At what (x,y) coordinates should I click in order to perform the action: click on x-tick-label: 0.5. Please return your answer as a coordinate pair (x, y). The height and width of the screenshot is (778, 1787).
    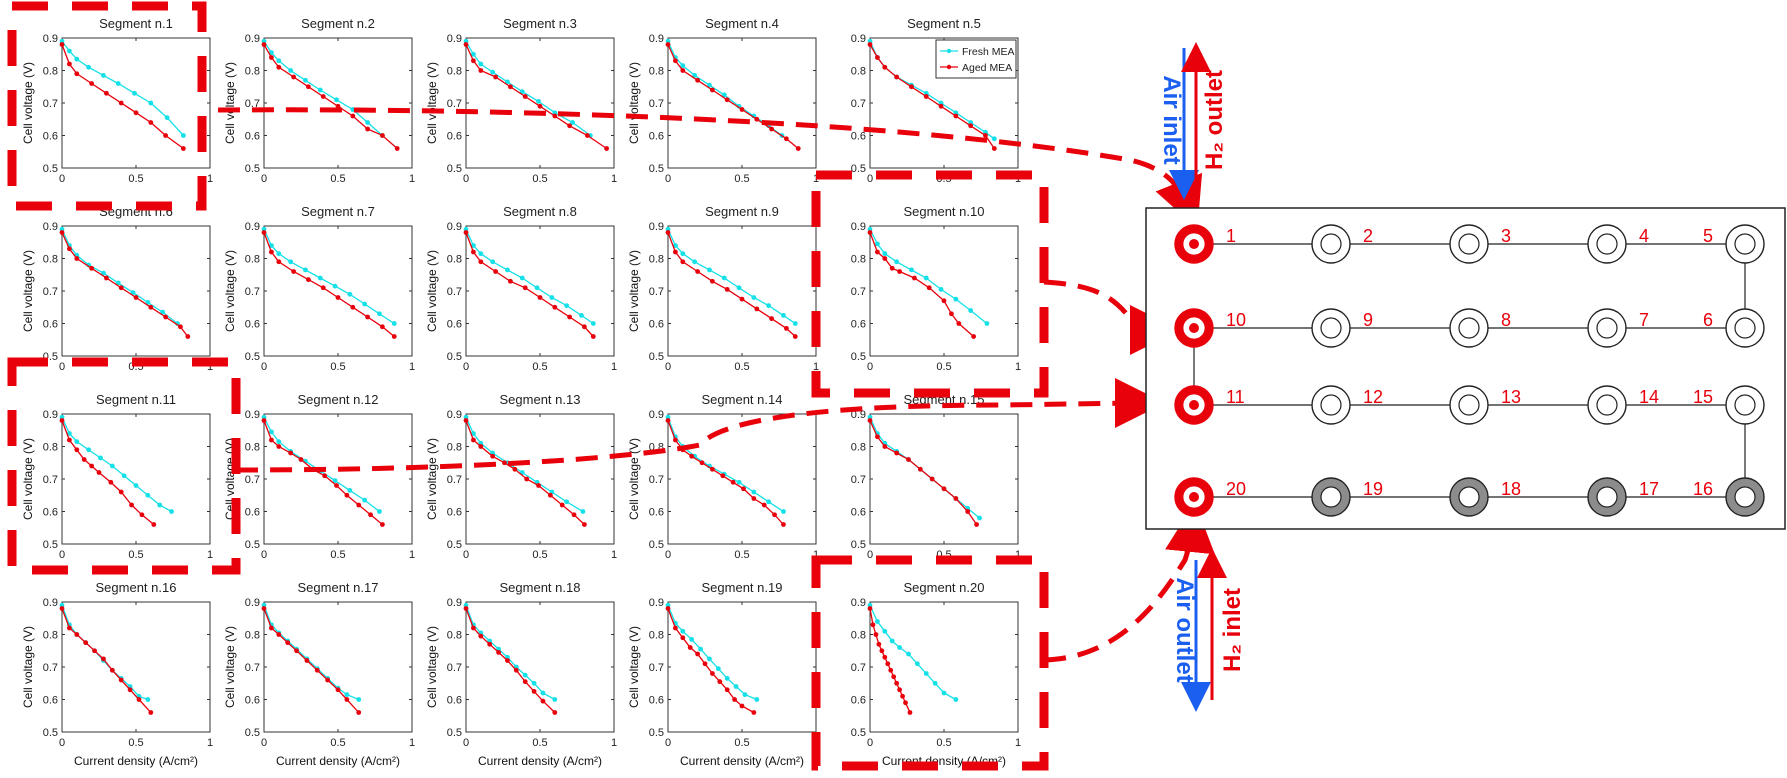
    Looking at the image, I should click on (135, 743).